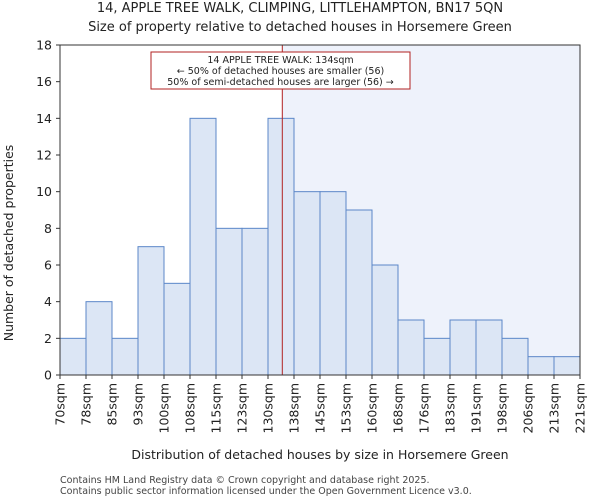 The width and height of the screenshot is (600, 500). What do you see at coordinates (528, 408) in the screenshot?
I see `x-tick-label: 206sqm` at bounding box center [528, 408].